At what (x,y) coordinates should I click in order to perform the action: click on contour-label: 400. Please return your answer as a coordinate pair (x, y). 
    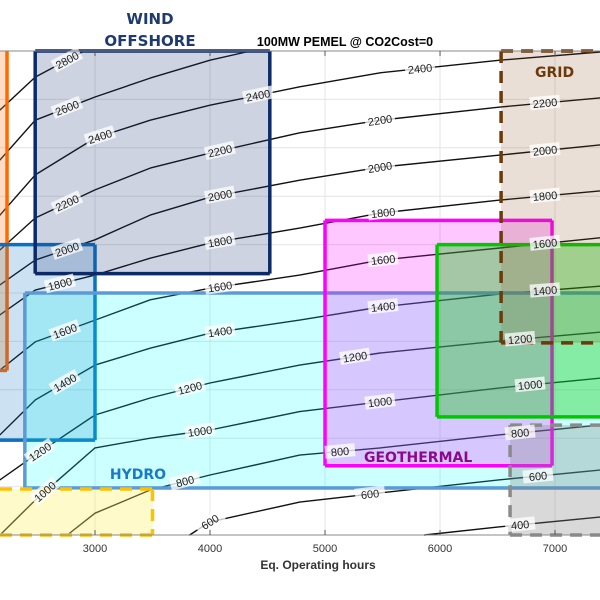
    Looking at the image, I should click on (519, 526).